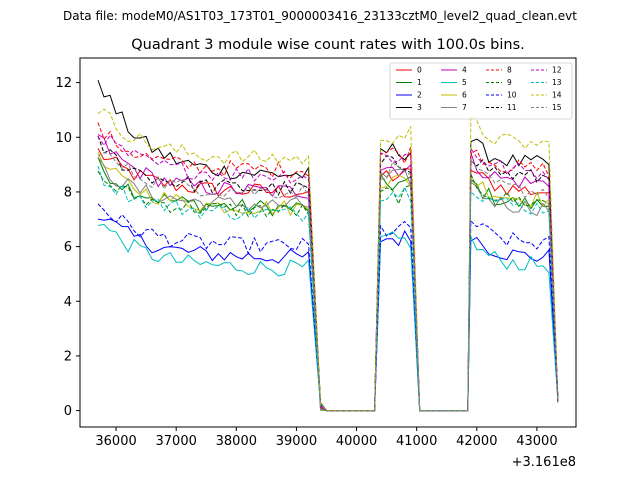 The width and height of the screenshot is (640, 480). I want to click on y-axis: 0 2 4 6 8 10 12, so click(67, 247).